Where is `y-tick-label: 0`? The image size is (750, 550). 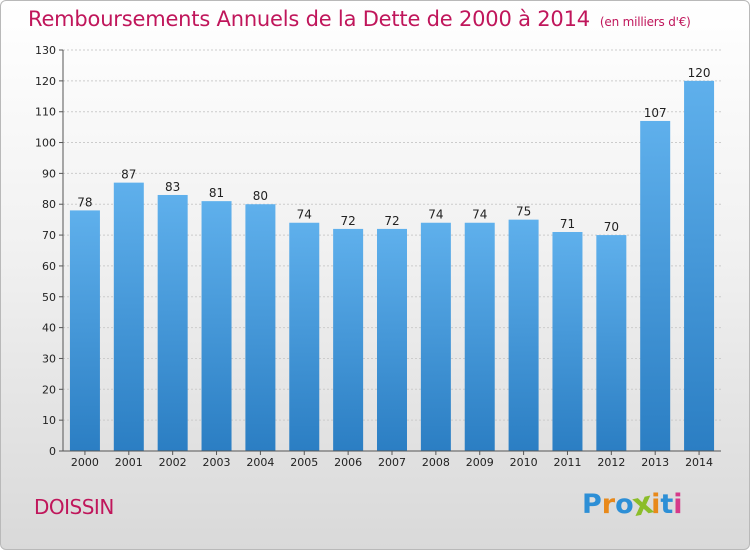
y-tick-label: 0 is located at coordinates (52, 451).